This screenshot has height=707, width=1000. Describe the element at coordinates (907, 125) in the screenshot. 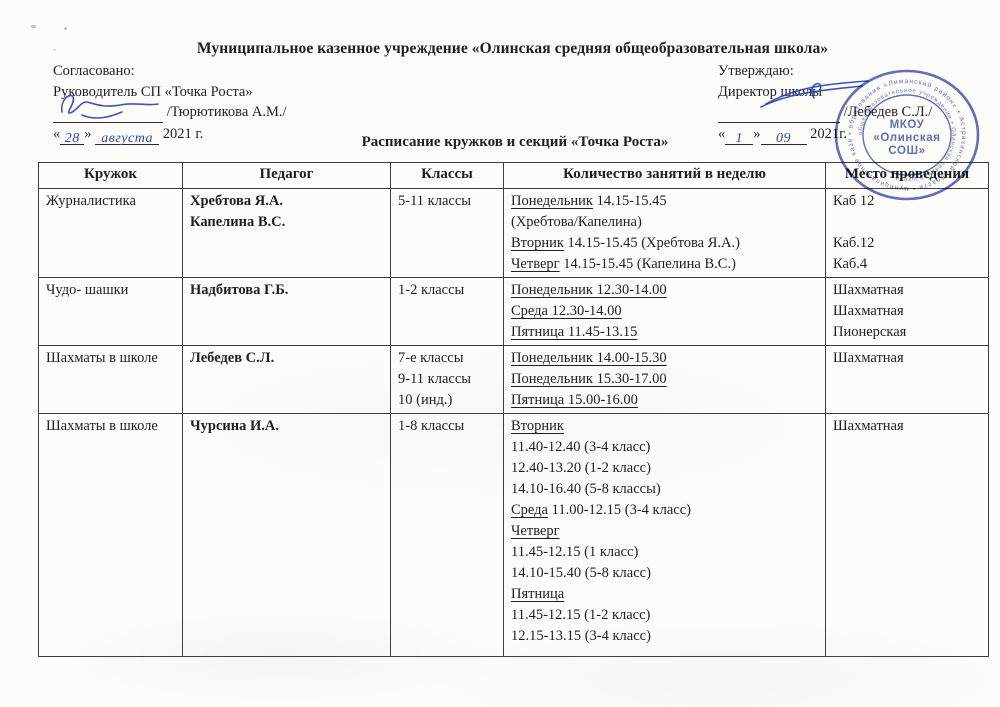

I see `stamp-center-line: МКОУ` at that location.